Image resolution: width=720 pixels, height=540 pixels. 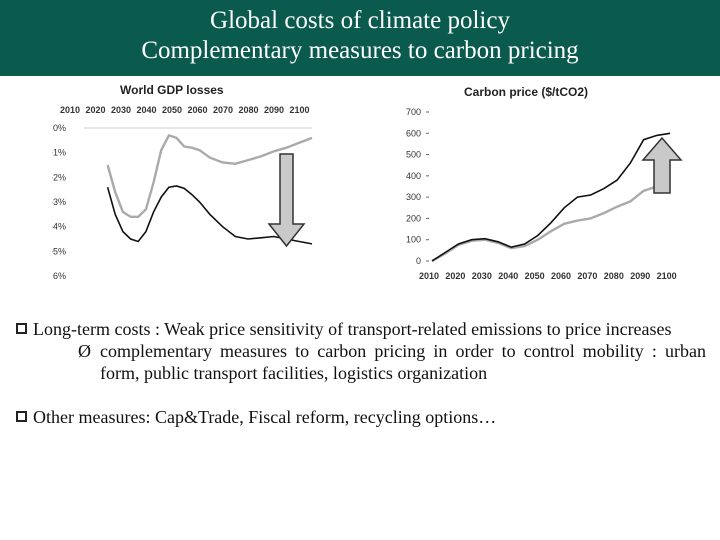 I want to click on price-chart-title: Carbon price ($/tCO2), so click(x=526, y=92).